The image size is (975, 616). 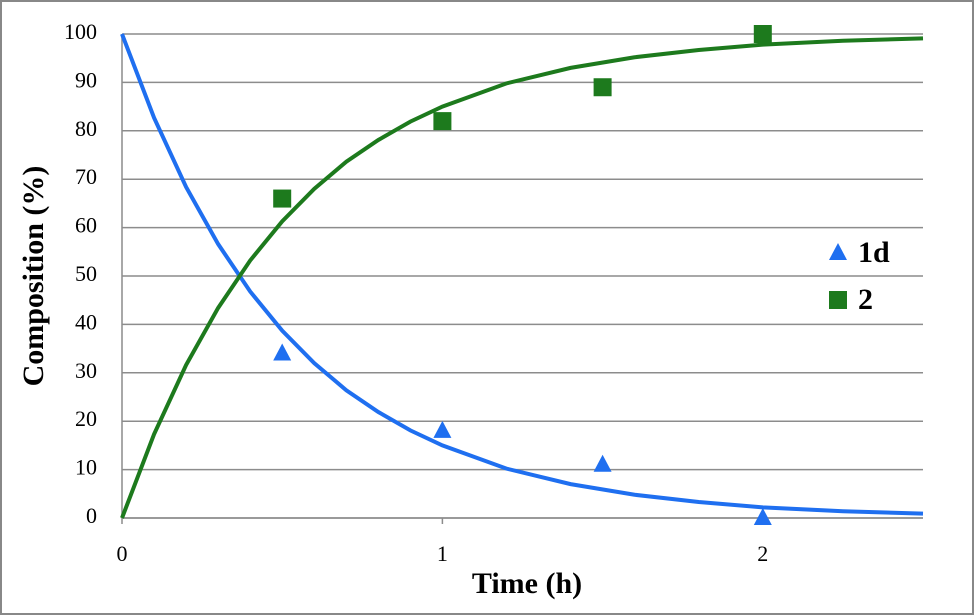 I want to click on y-tick-label: 0, so click(x=91, y=515).